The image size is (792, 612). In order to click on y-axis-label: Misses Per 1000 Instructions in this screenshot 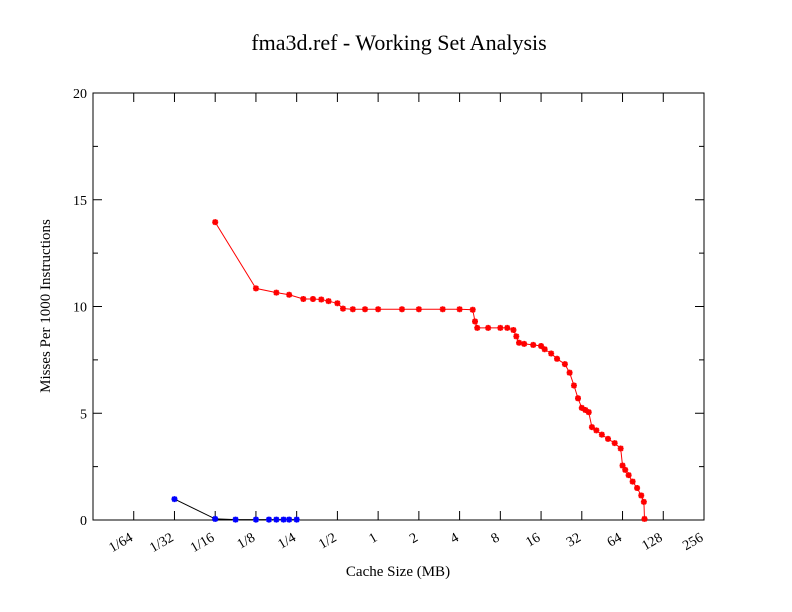, I will do `click(46, 306)`.